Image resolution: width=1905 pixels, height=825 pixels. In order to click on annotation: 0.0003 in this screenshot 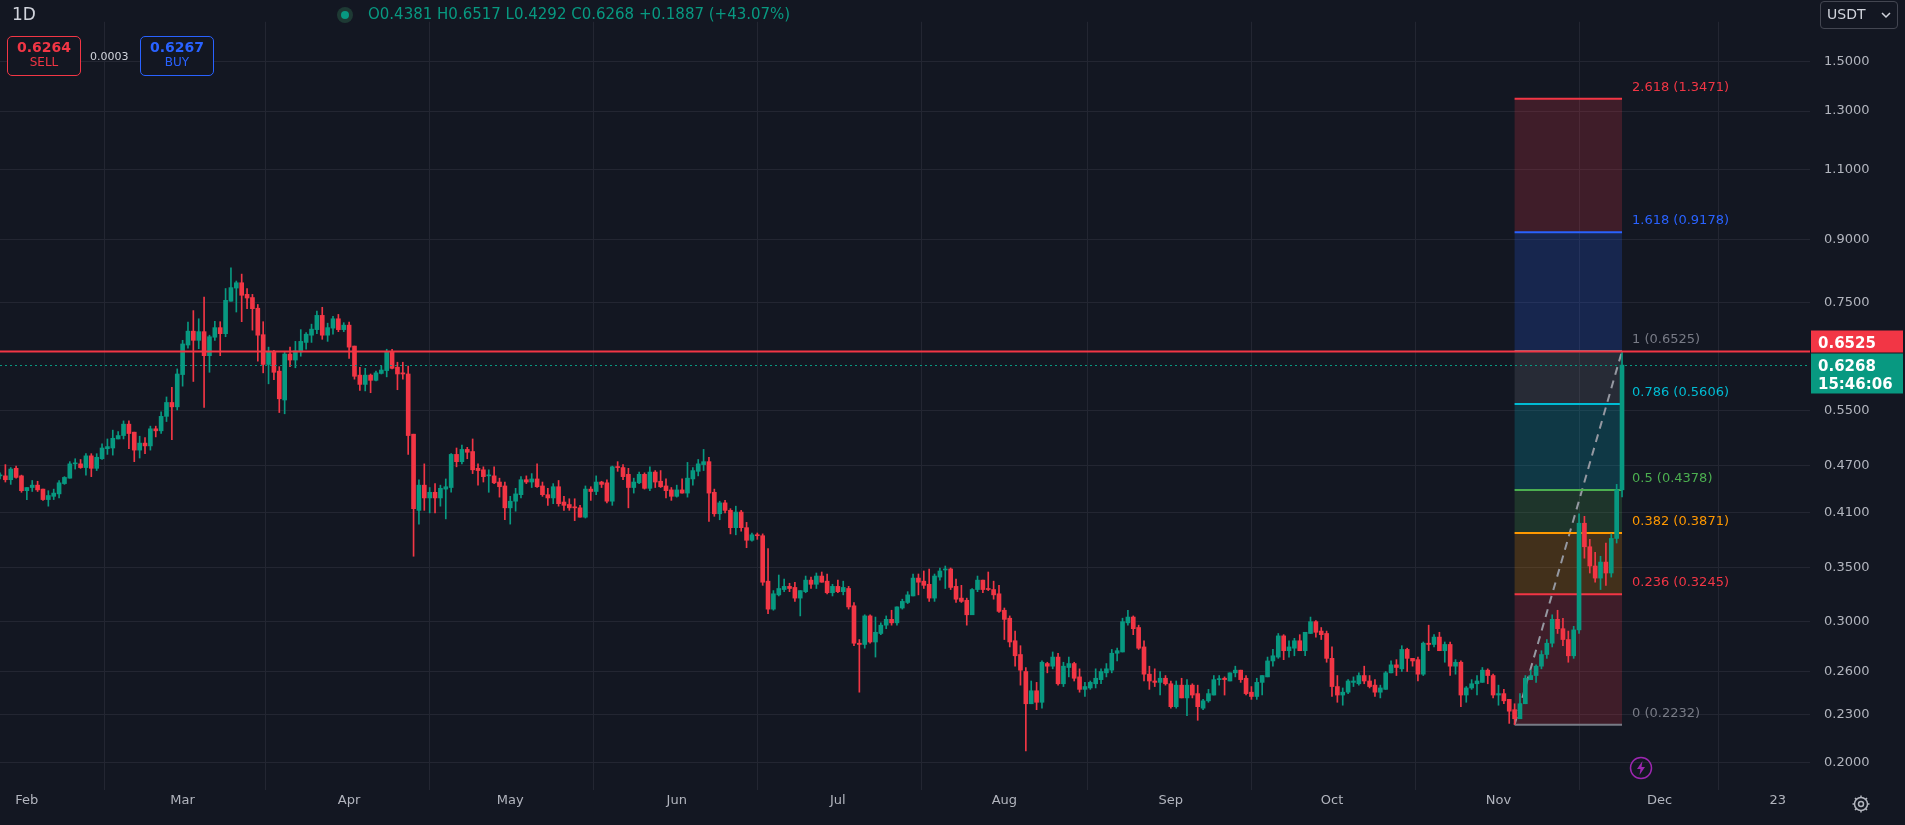, I will do `click(109, 56)`.